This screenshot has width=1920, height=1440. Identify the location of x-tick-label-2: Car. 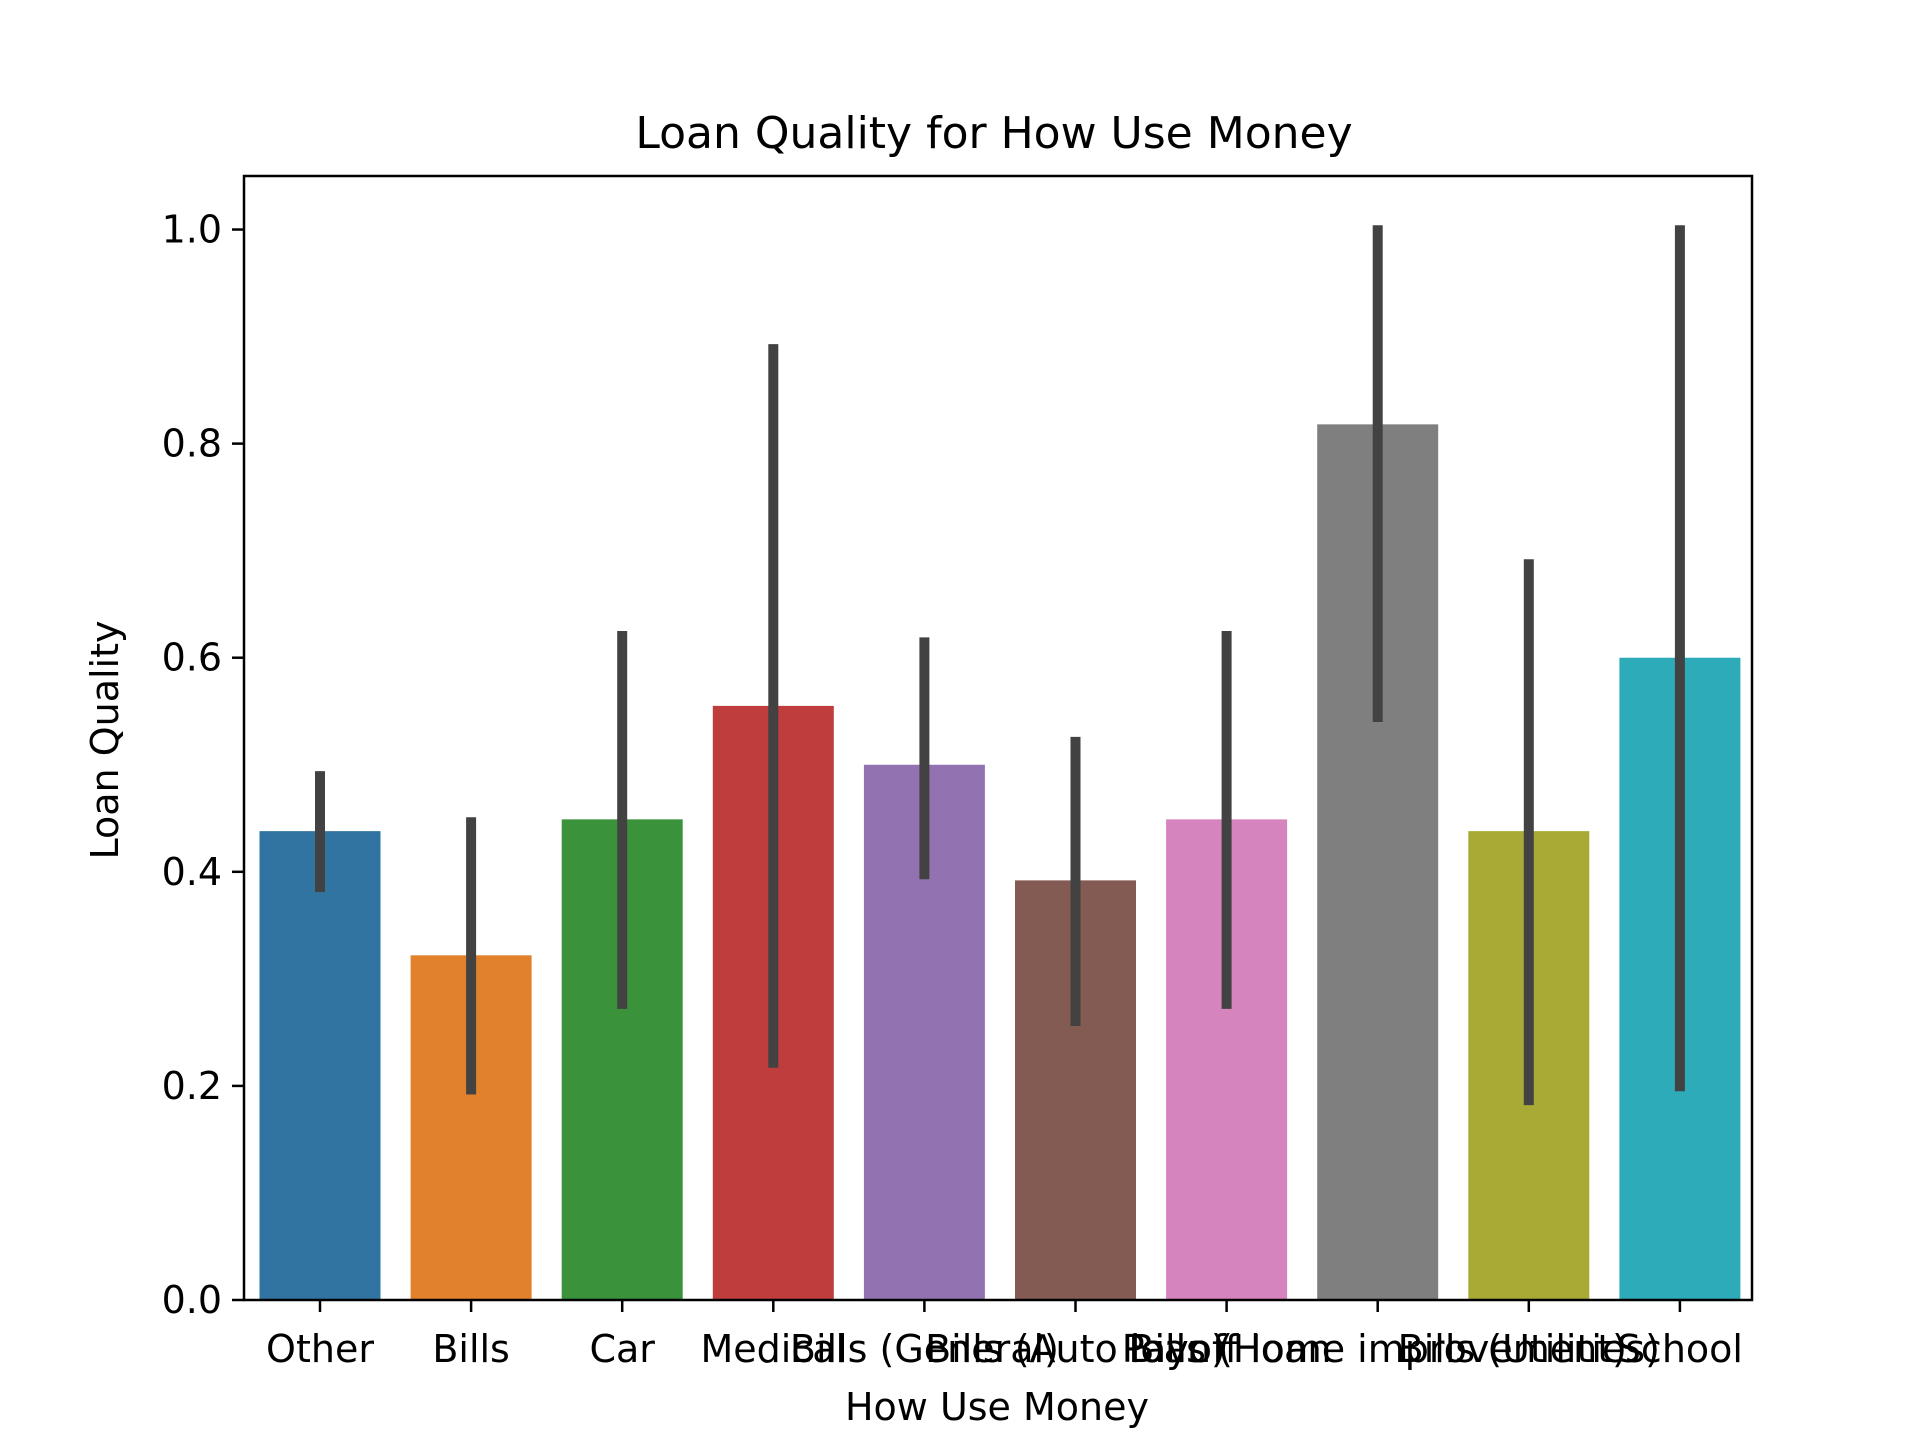
(622, 1349).